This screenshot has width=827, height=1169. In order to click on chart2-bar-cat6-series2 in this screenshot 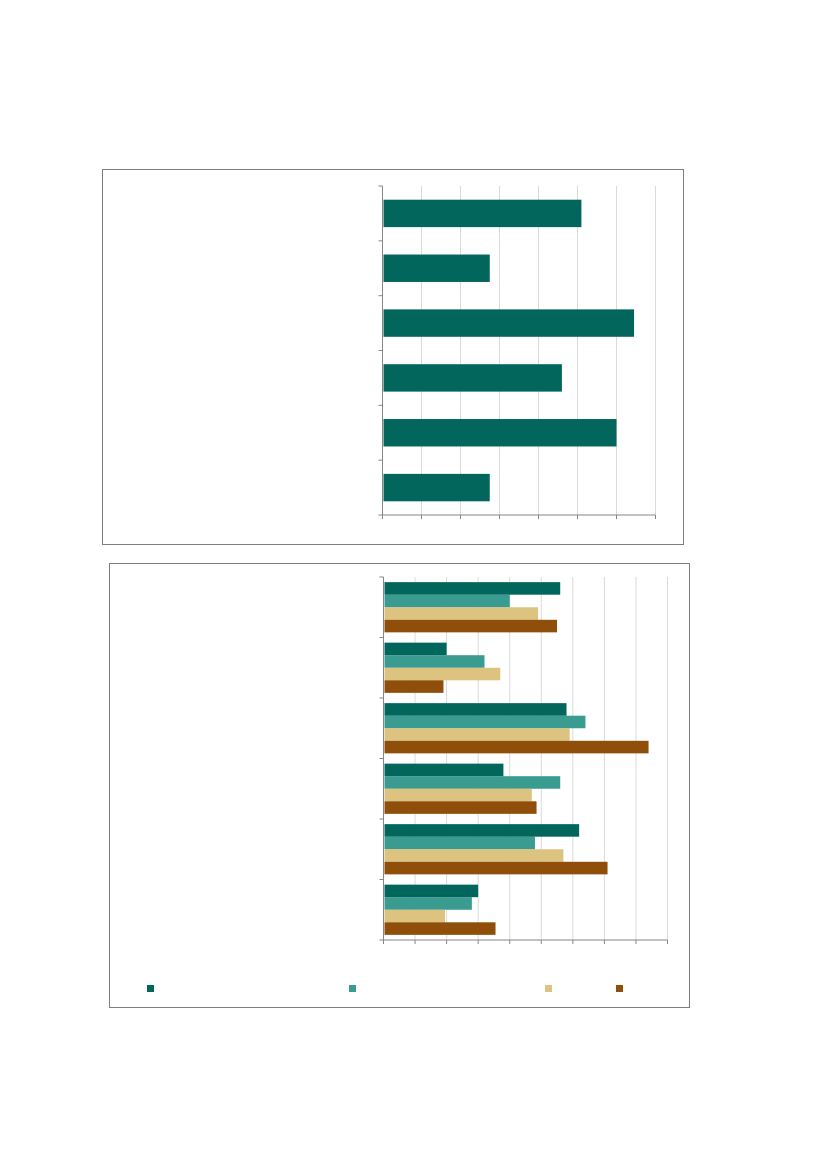, I will do `click(428, 903)`.